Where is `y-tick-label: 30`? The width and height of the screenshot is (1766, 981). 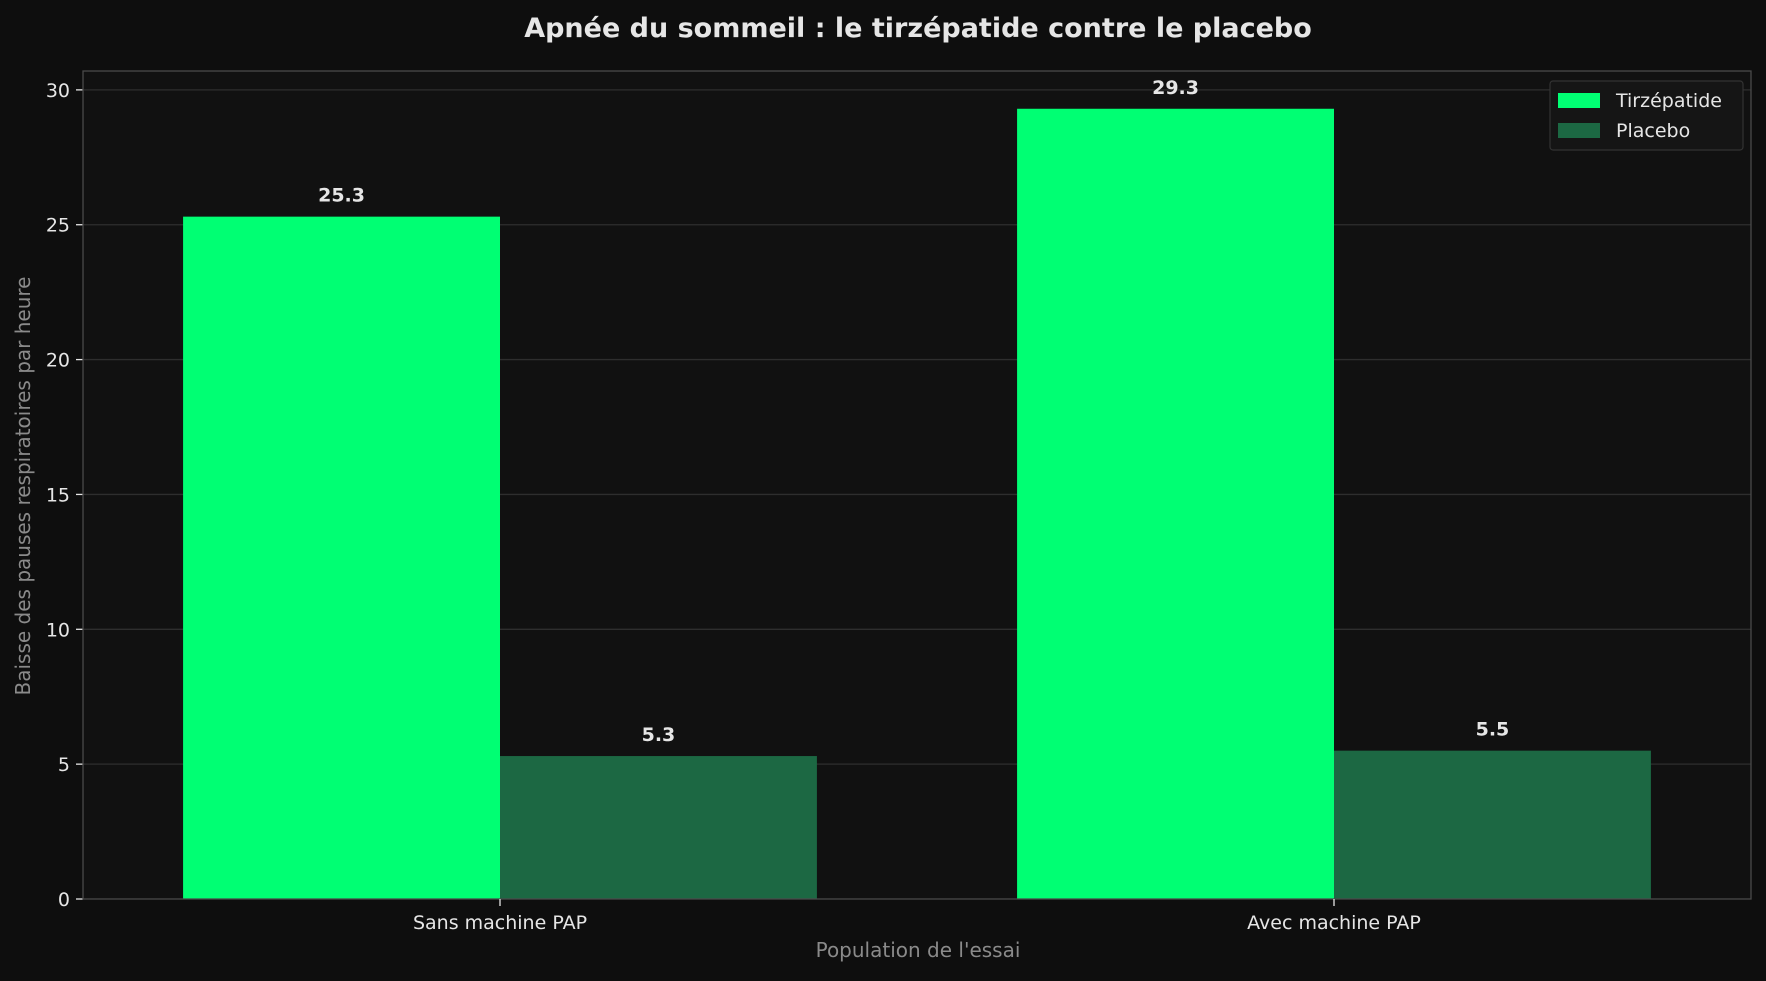 y-tick-label: 30 is located at coordinates (58, 91).